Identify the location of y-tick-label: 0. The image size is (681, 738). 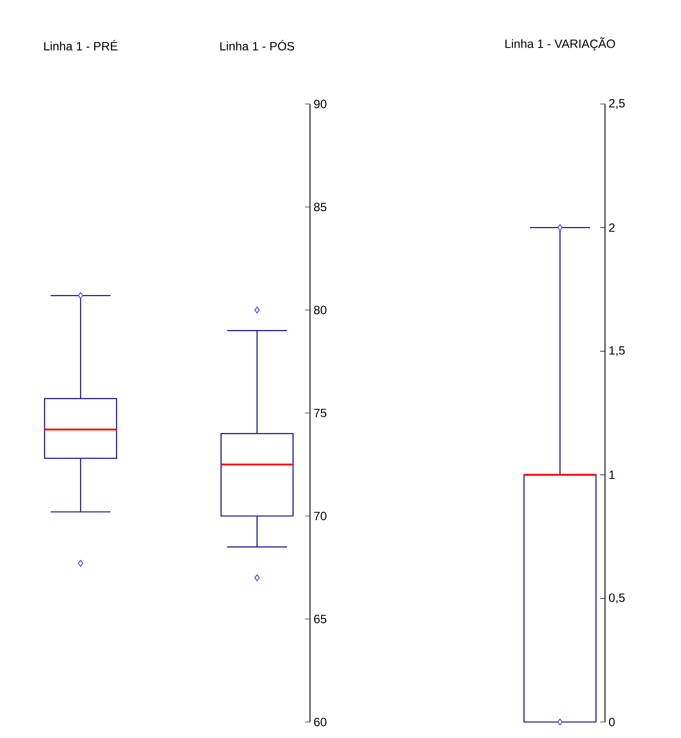
(612, 722).